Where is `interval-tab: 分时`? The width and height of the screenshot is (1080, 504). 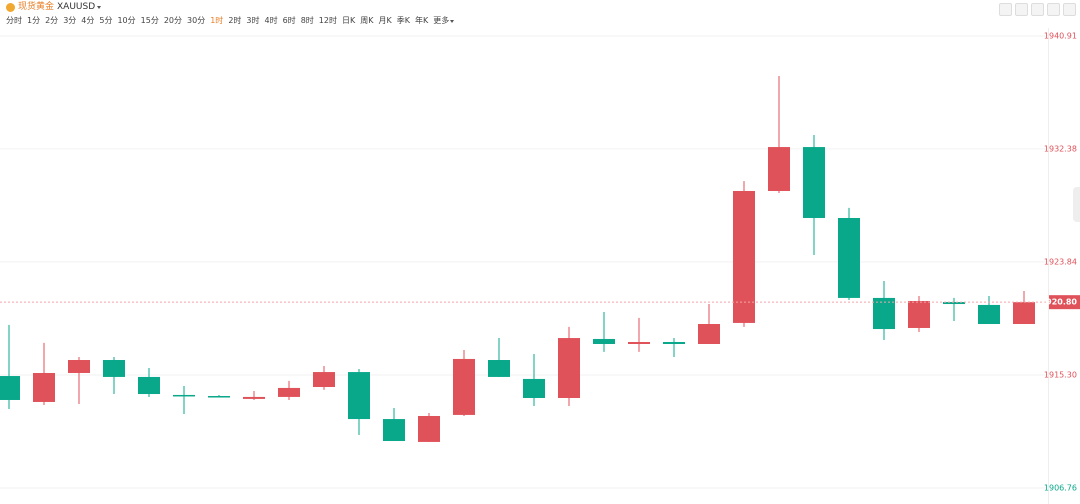 interval-tab: 分时 is located at coordinates (14, 20).